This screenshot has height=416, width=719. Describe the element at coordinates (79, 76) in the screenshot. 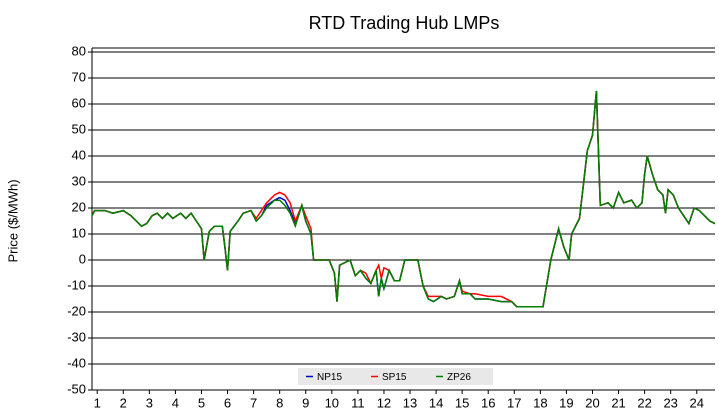

I see `y-tick-label: 70` at that location.